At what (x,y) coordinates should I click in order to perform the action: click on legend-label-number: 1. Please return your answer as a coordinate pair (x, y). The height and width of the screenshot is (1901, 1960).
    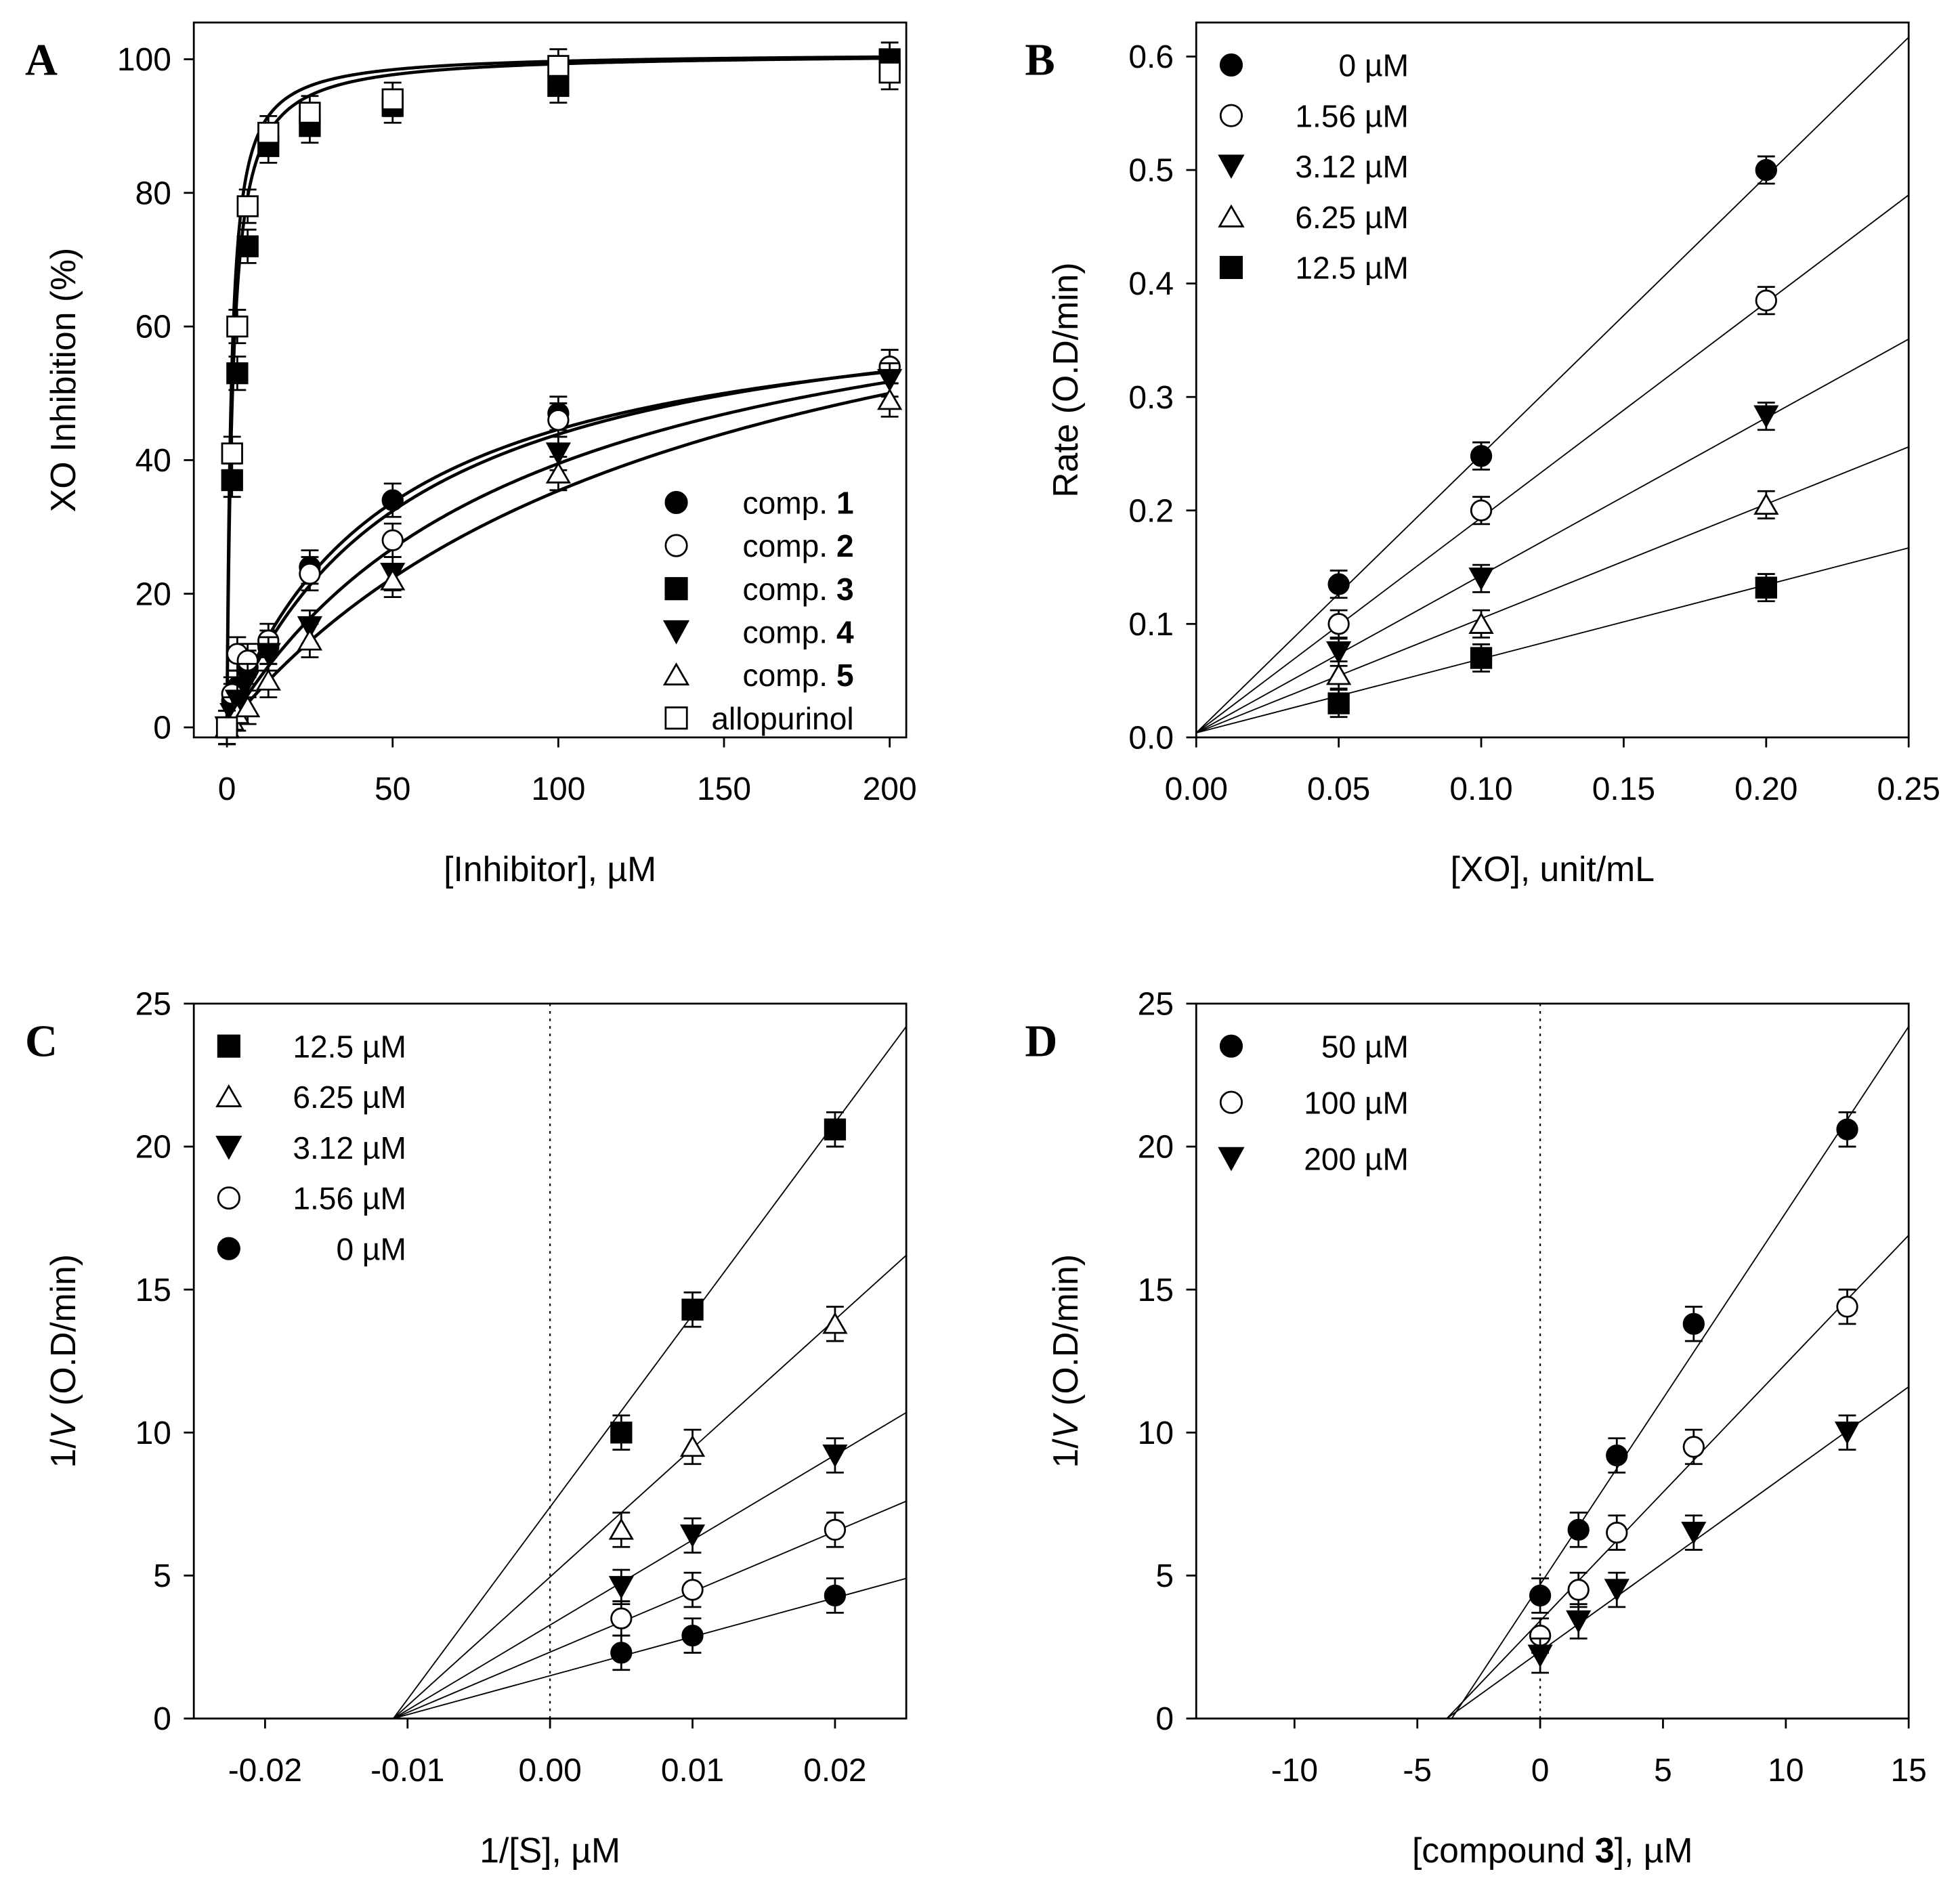
    Looking at the image, I should click on (845, 502).